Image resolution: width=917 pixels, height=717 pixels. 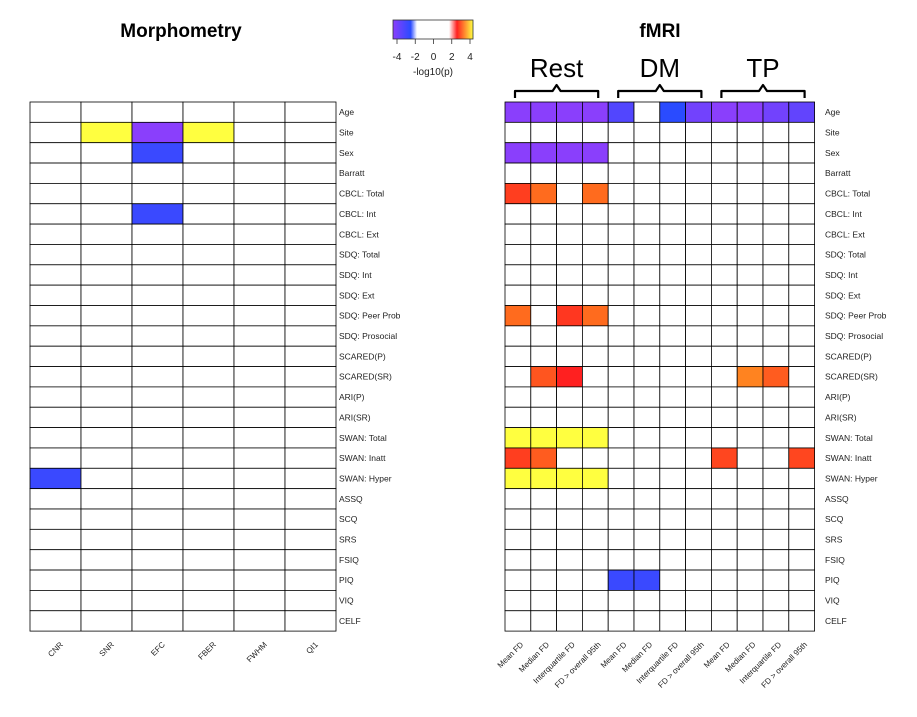 What do you see at coordinates (847, 194) in the screenshot?
I see `row-label: CBCL: Total` at bounding box center [847, 194].